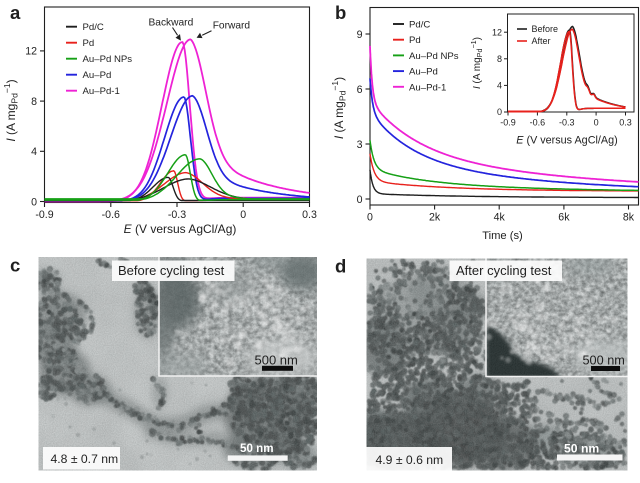  What do you see at coordinates (360, 35) in the screenshot?
I see `svg-text: 9` at bounding box center [360, 35].